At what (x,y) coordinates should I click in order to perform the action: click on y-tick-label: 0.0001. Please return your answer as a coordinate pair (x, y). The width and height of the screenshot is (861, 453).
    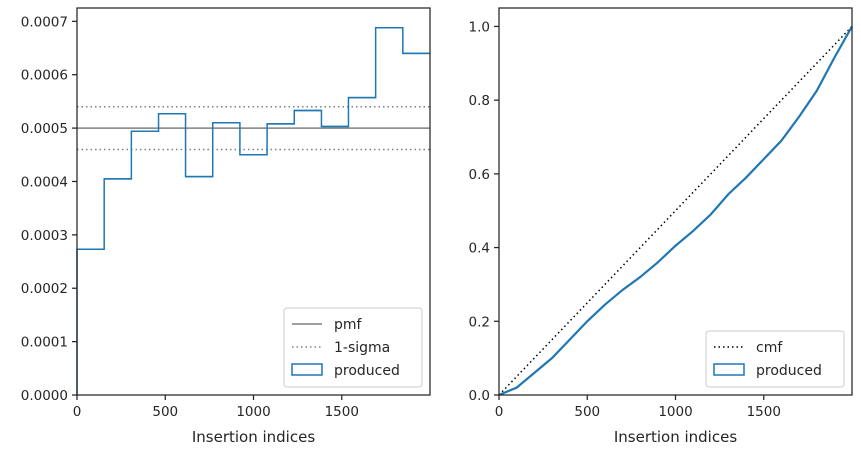
    Looking at the image, I should click on (44, 343).